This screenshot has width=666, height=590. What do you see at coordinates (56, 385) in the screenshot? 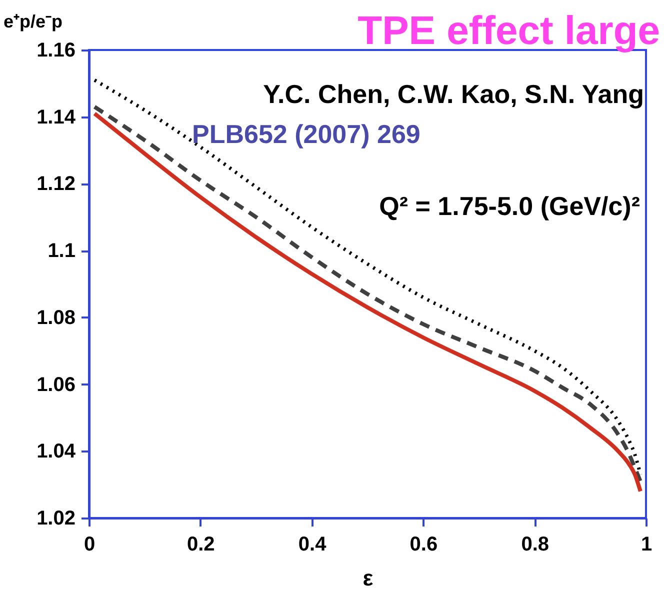
I see `y-tick-label: 1.06` at bounding box center [56, 385].